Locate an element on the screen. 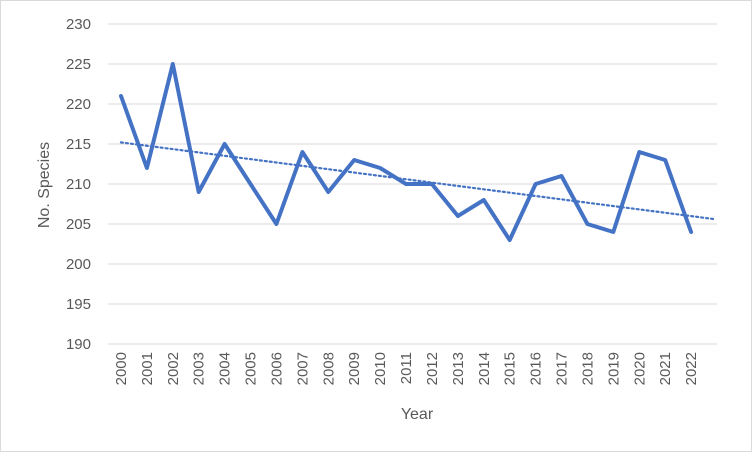 Image resolution: width=752 pixels, height=453 pixels. x-tick-label: 2009 is located at coordinates (354, 368).